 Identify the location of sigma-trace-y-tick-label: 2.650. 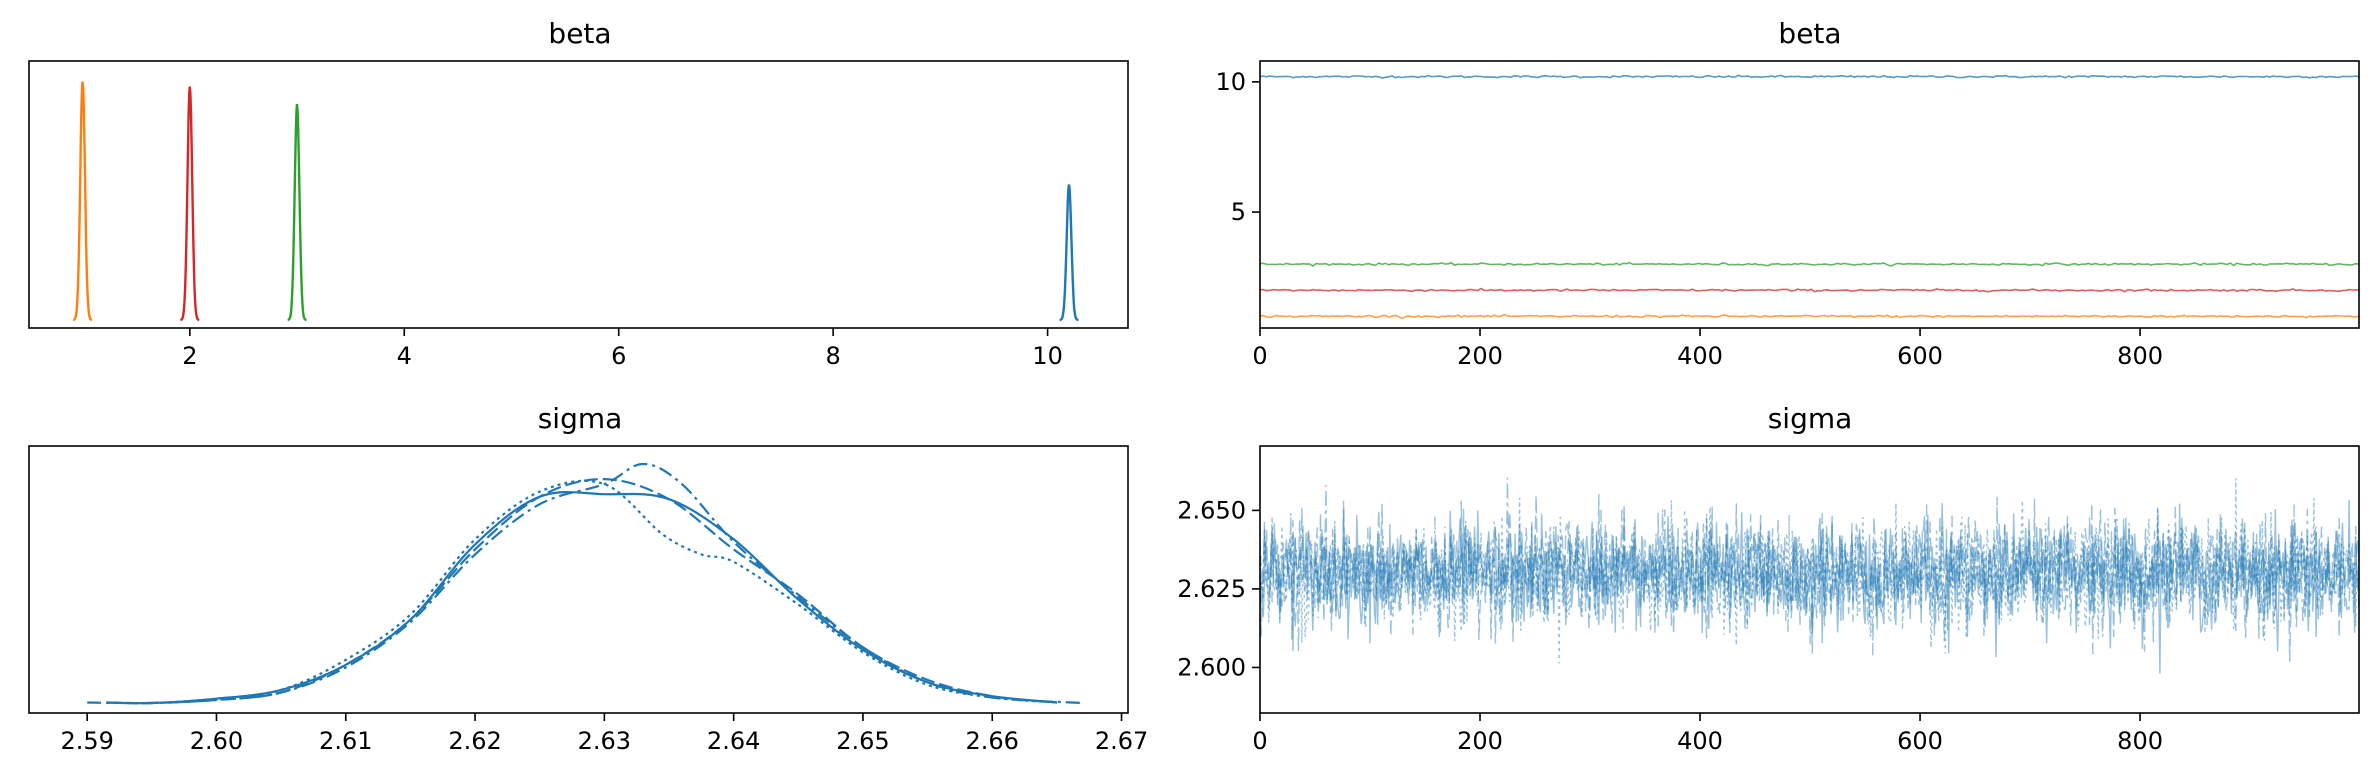
(1211, 510).